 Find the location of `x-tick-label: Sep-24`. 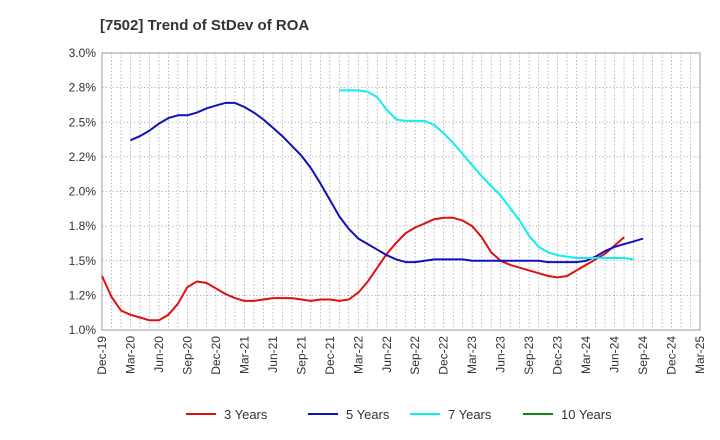

x-tick-label: Sep-24 is located at coordinates (643, 355).